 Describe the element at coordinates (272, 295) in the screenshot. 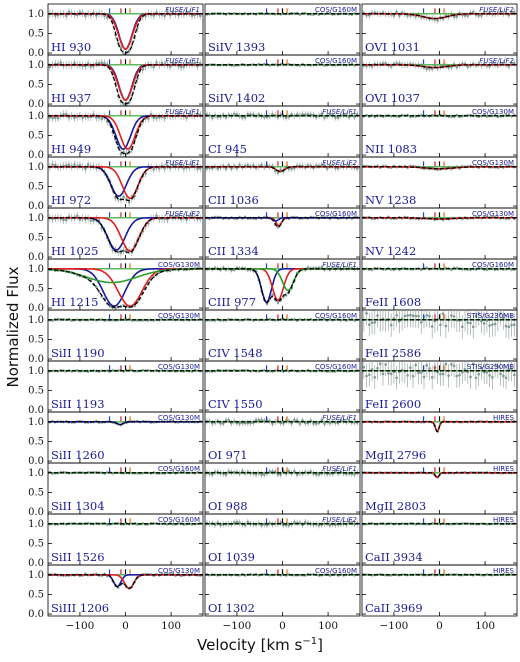

I see `panel-ciii-977-data-point` at that location.